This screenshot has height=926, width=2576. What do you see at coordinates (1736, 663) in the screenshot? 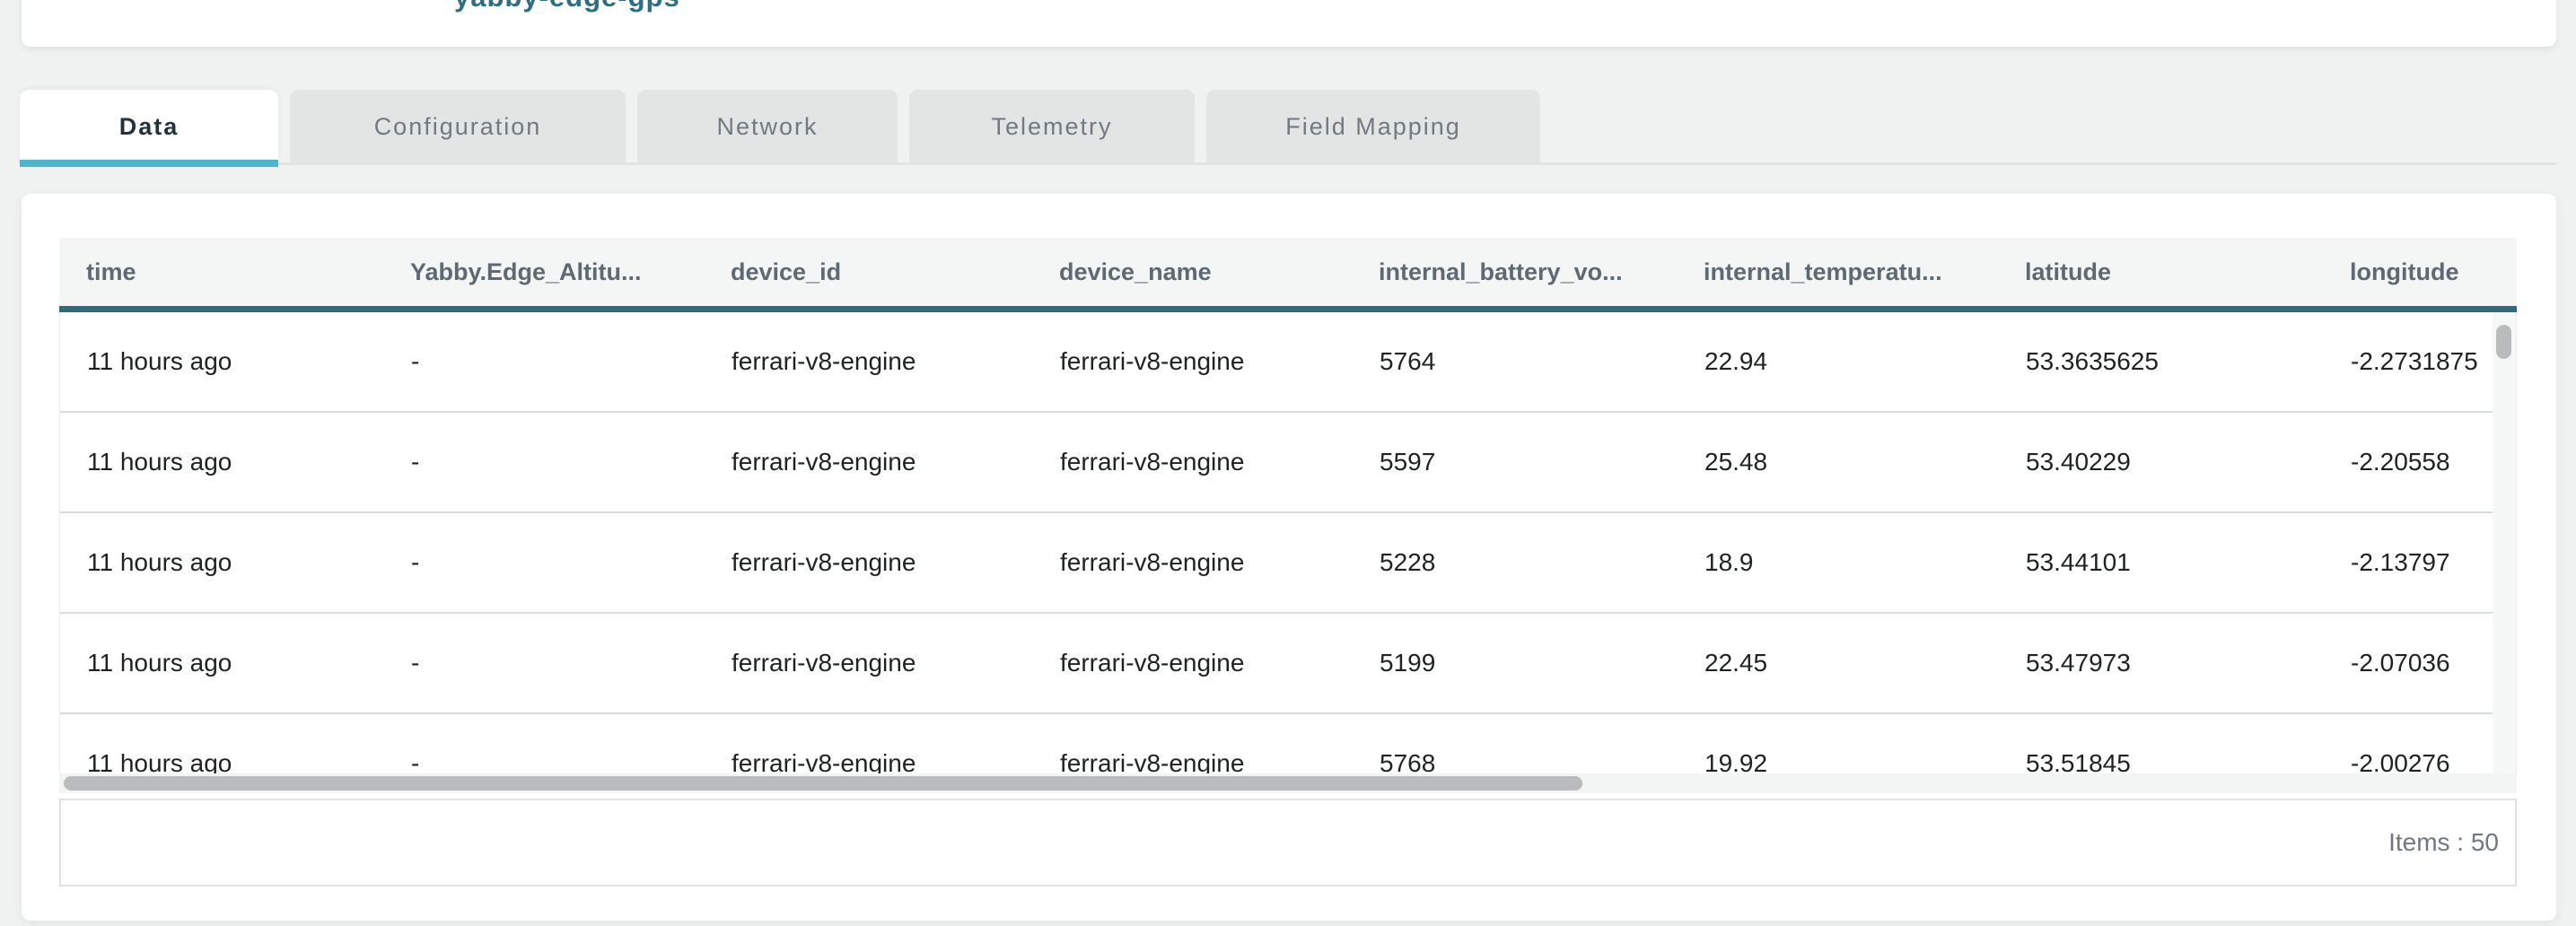
I see `table-cell: 22.45` at bounding box center [1736, 663].